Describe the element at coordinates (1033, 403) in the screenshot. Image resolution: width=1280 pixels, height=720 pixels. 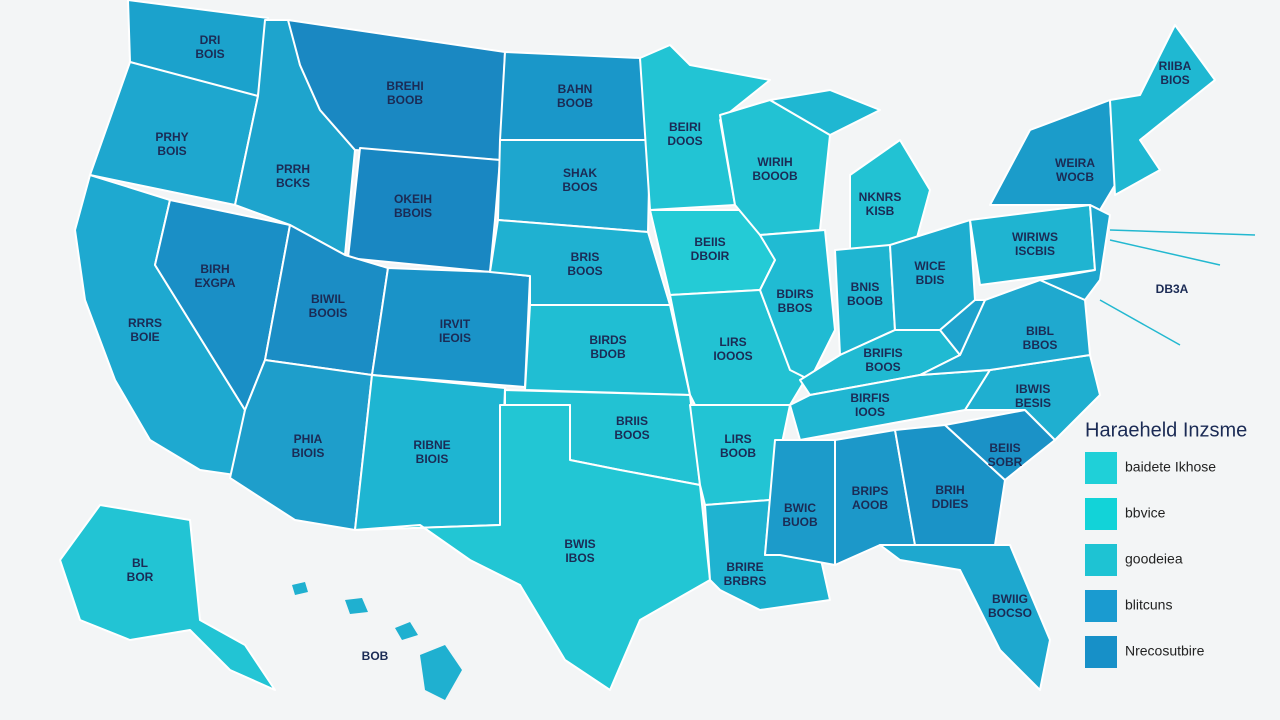
I see `state-label: BESIS` at that location.